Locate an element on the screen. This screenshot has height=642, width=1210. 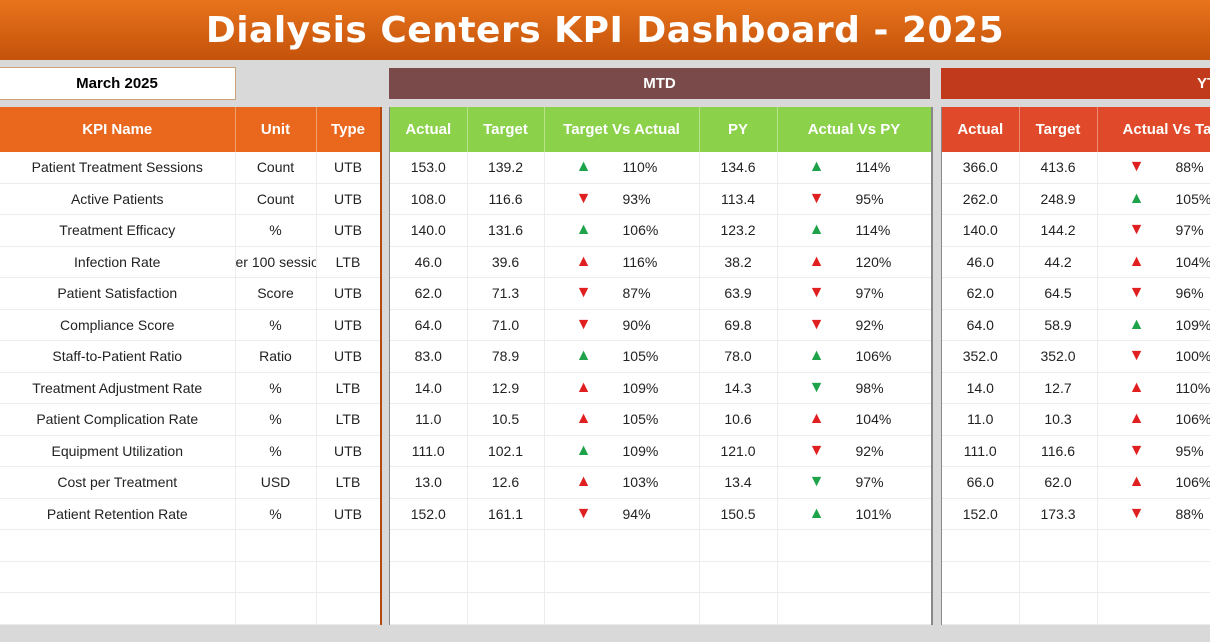
table-row: 140.0 144.2 ▼ 97% is located at coordinates (1076, 230).